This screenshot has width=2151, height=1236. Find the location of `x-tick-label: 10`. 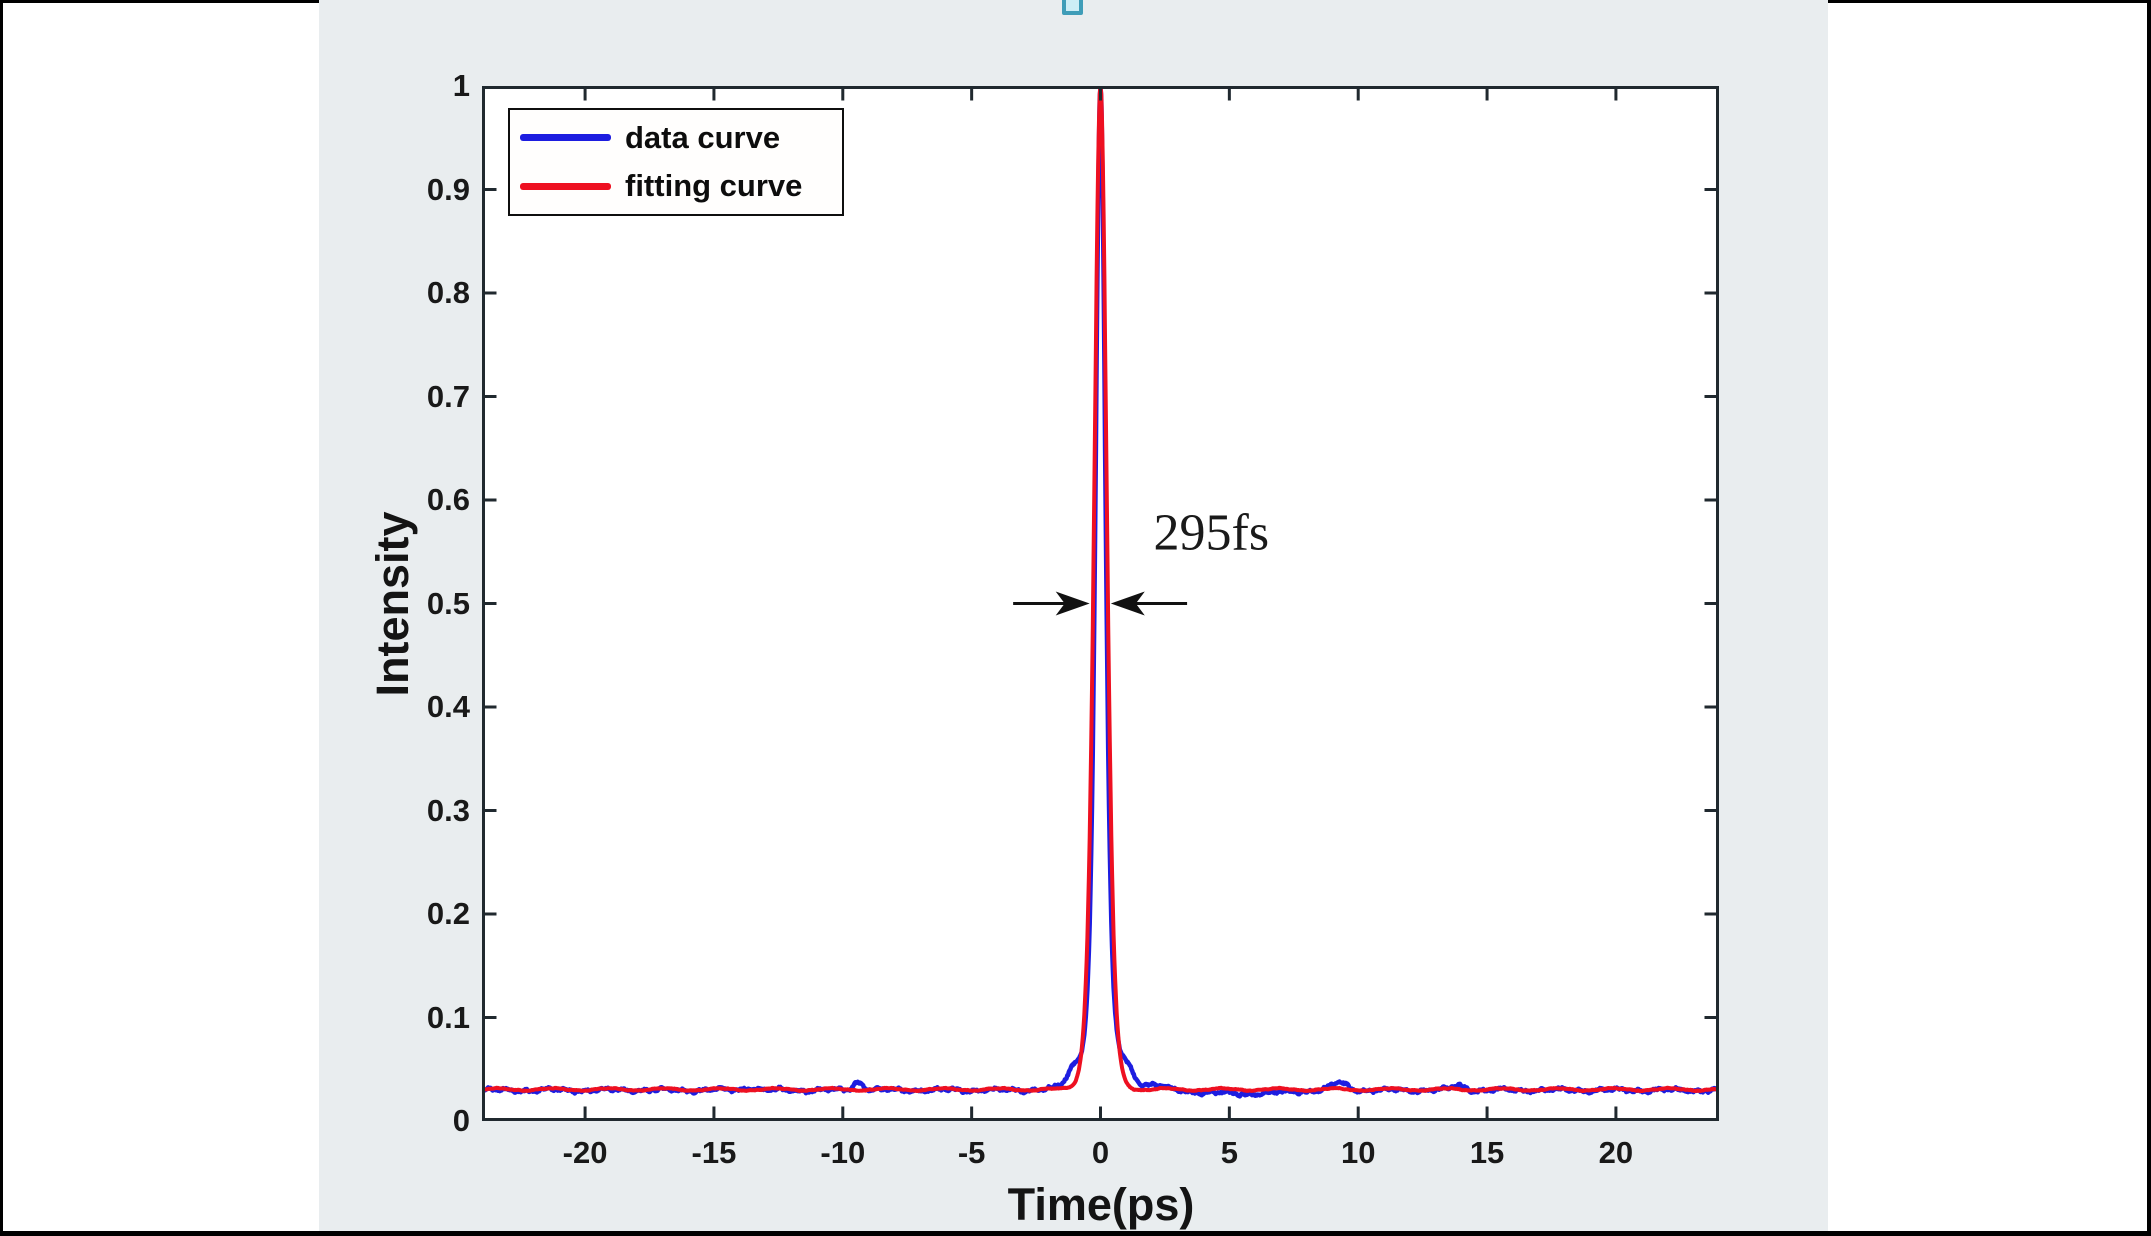

x-tick-label: 10 is located at coordinates (1358, 1152).